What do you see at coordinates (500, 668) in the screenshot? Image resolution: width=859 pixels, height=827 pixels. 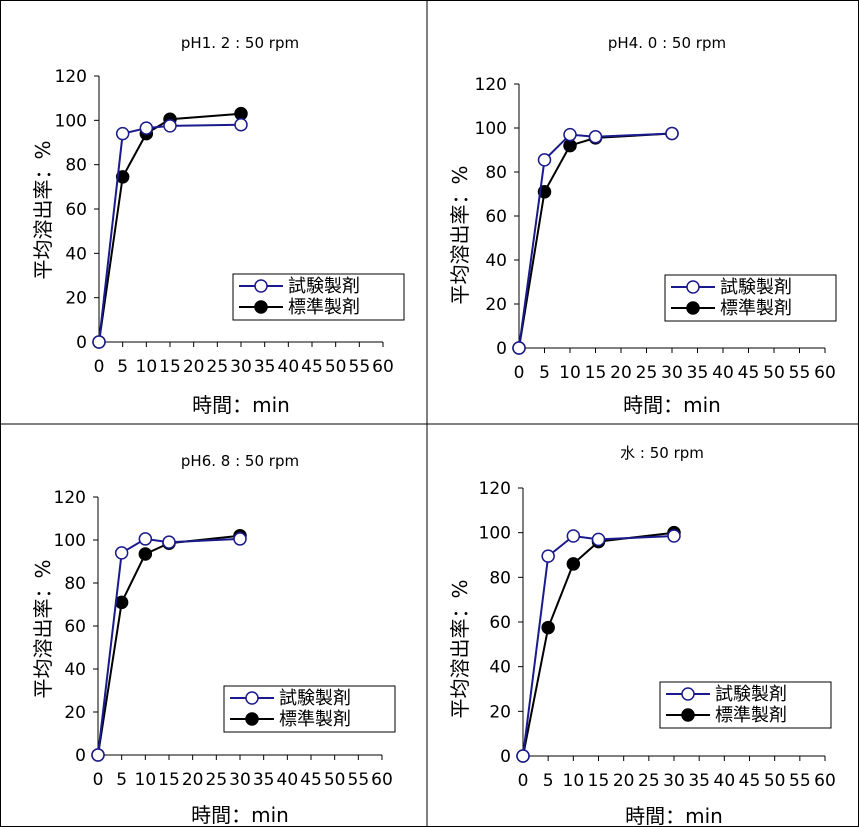 I see `chart-4-y-tick-label: 40` at bounding box center [500, 668].